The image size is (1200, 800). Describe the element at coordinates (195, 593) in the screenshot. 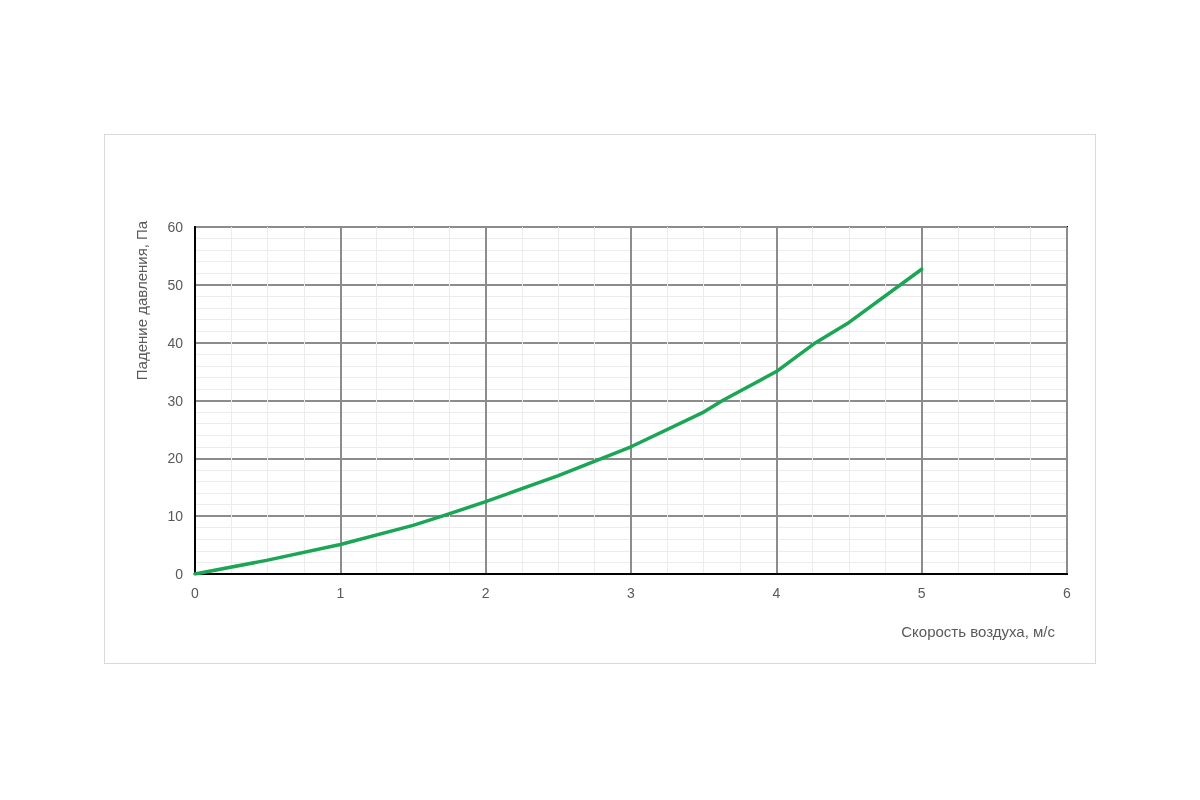

I see `x-tick-label: 0` at that location.